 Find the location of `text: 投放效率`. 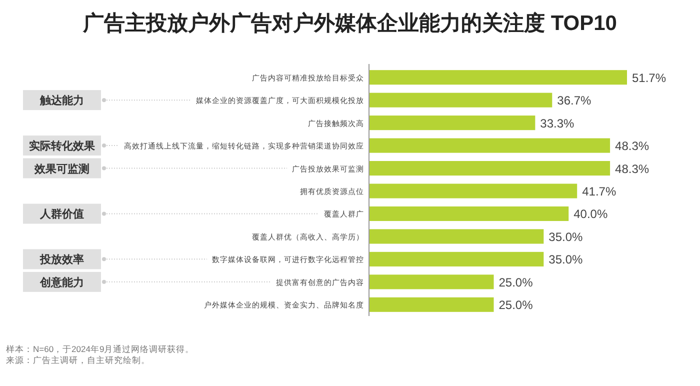

text: 投放效率 is located at coordinates (61, 259).